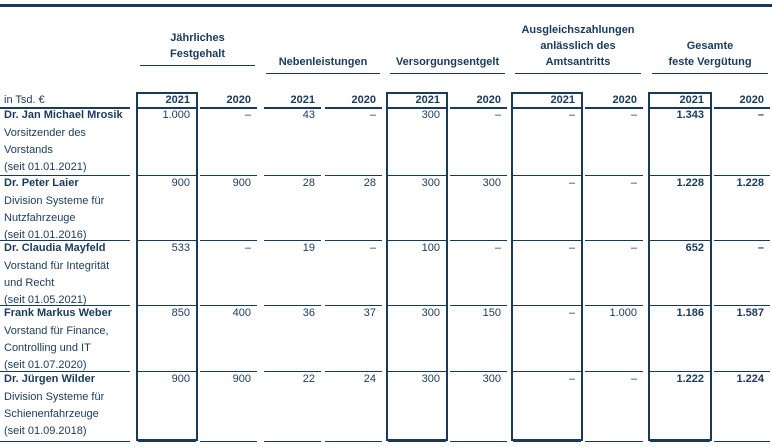 The image size is (772, 447). I want to click on member-role: (seit 01.07.2020), so click(45, 365).